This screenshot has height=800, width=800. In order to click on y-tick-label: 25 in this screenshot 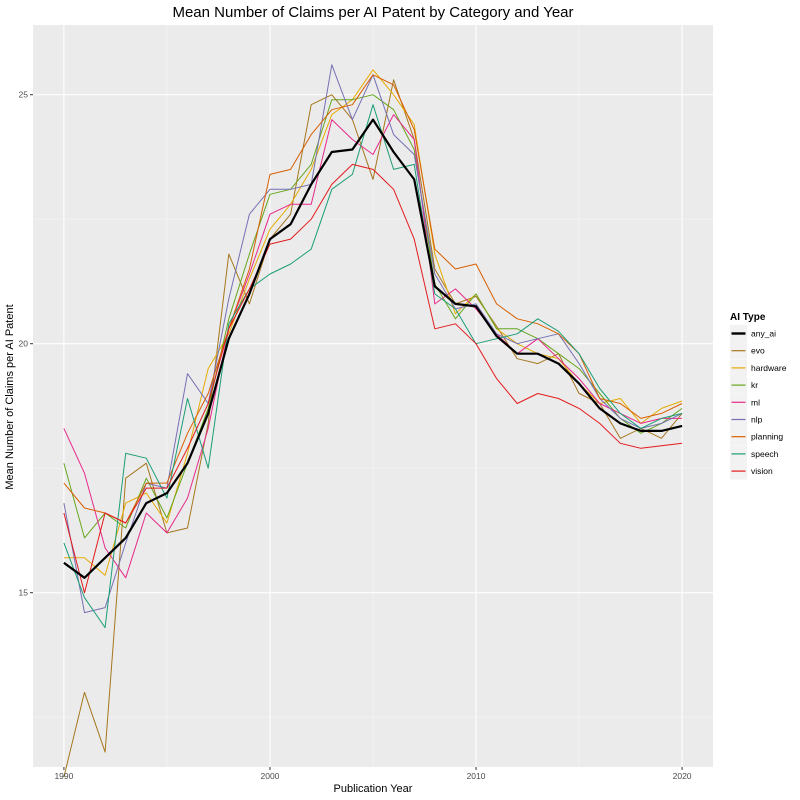, I will do `click(24, 95)`.